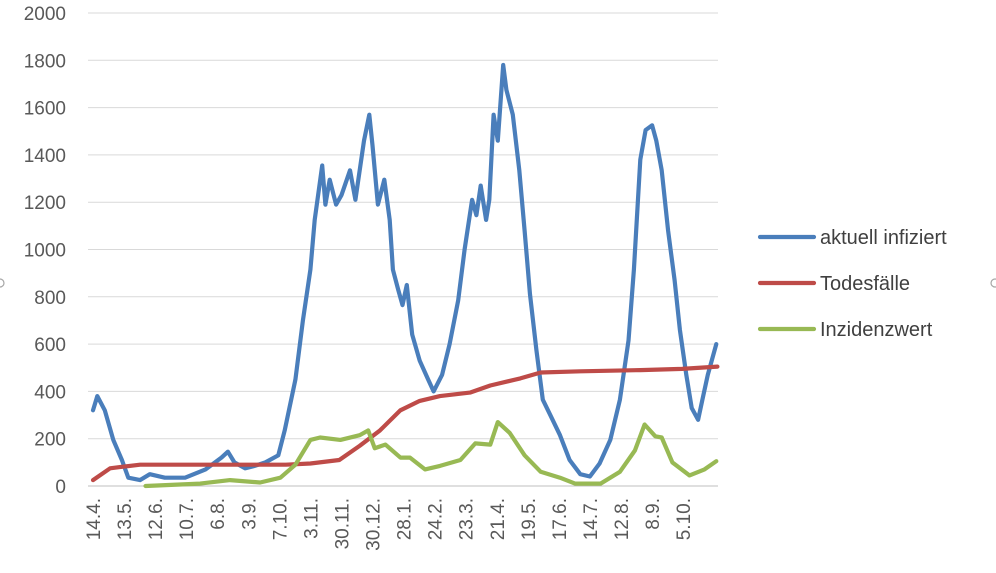  What do you see at coordinates (125, 519) in the screenshot?
I see `x-tick-label: 13.5.` at bounding box center [125, 519].